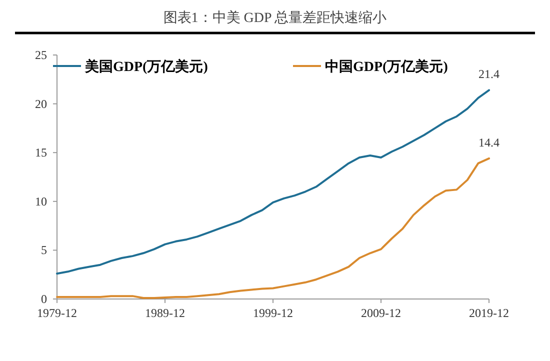  Describe the element at coordinates (41, 201) in the screenshot. I see `y-tick-label: 10` at that location.